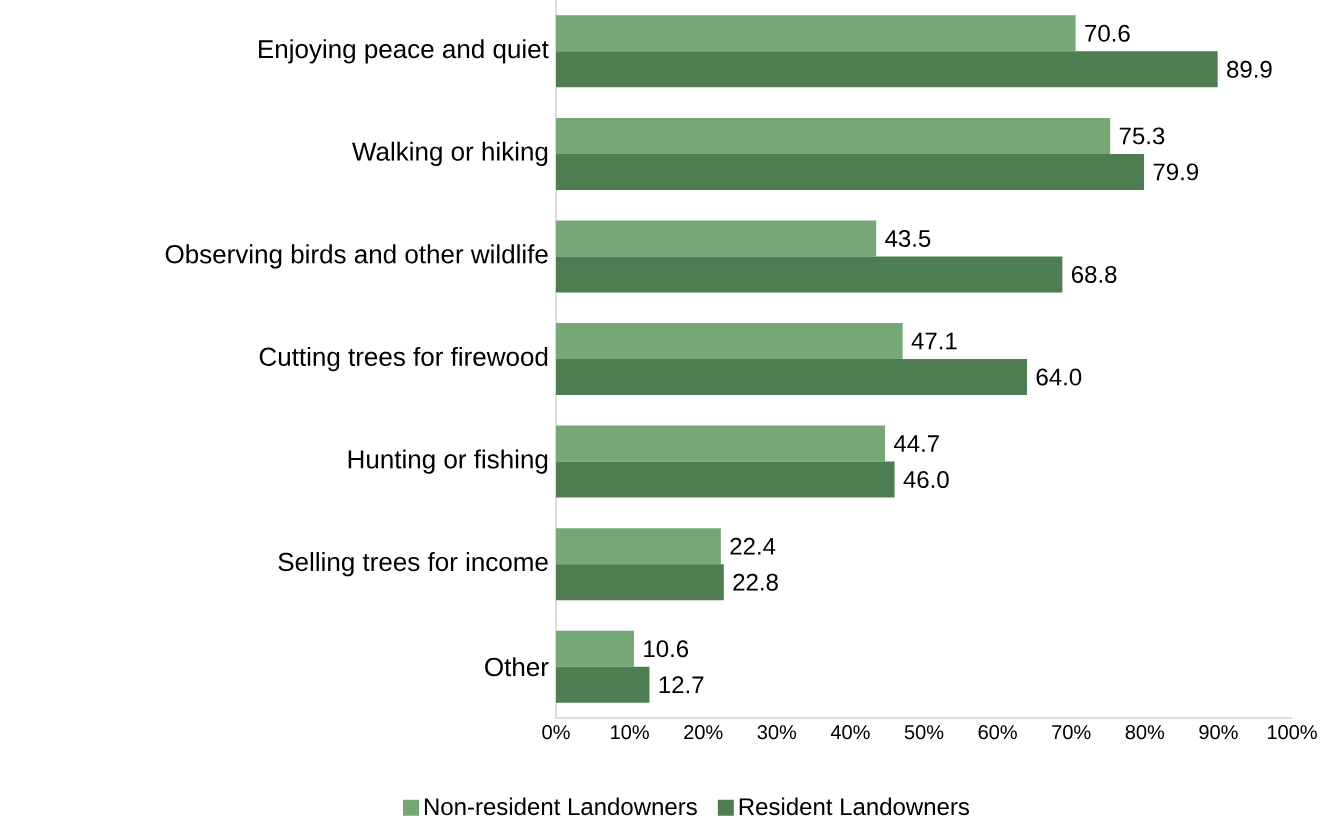  I want to click on x-tick-label: 20%, so click(703, 732).